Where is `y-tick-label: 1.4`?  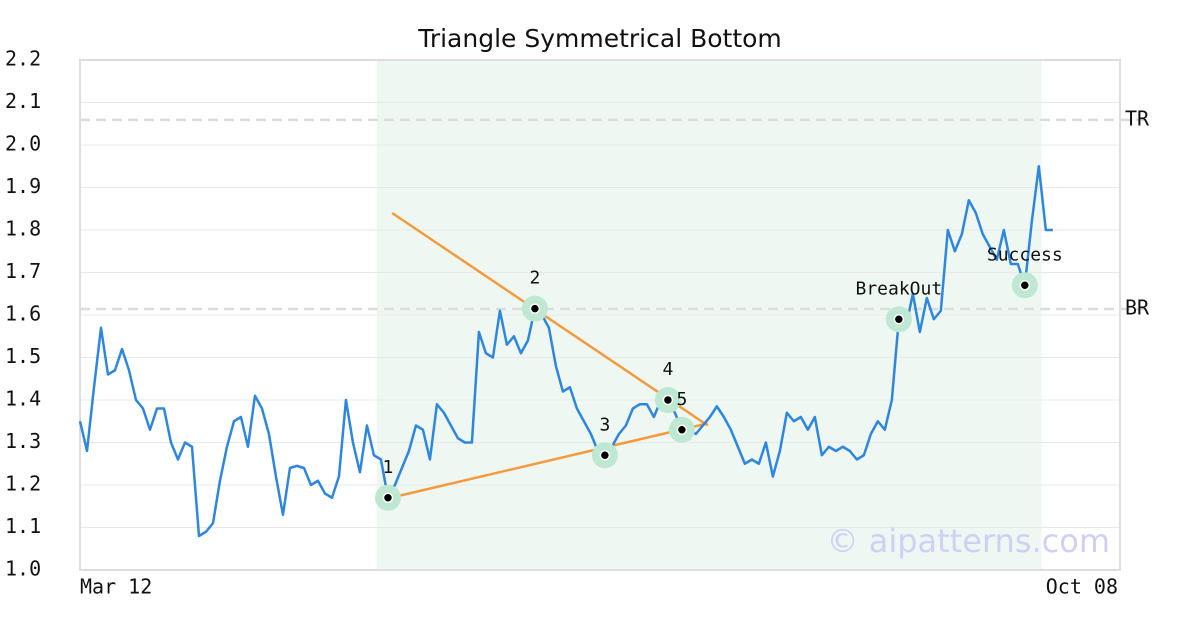 y-tick-label: 1.4 is located at coordinates (23, 399).